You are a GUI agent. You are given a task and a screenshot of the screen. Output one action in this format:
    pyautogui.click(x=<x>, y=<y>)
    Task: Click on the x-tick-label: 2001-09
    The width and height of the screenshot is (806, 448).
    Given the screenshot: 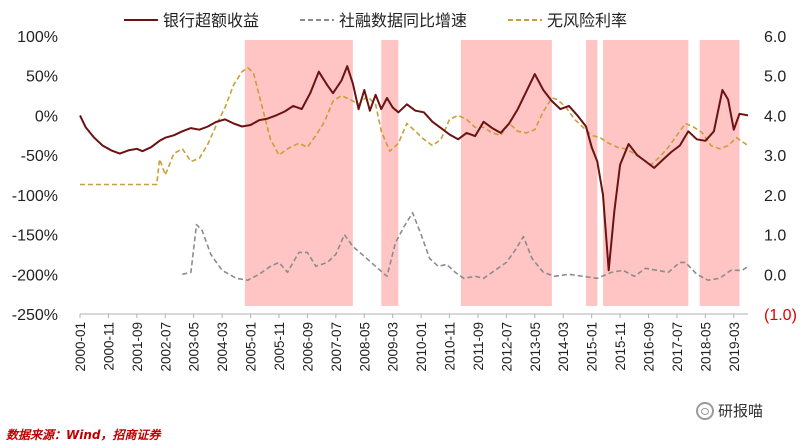 What is the action you would take?
    pyautogui.click(x=137, y=347)
    